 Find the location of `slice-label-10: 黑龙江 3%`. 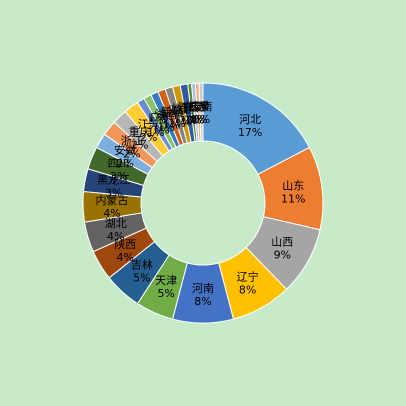

slice-label-10: 黑龙江 3% is located at coordinates (113, 187).